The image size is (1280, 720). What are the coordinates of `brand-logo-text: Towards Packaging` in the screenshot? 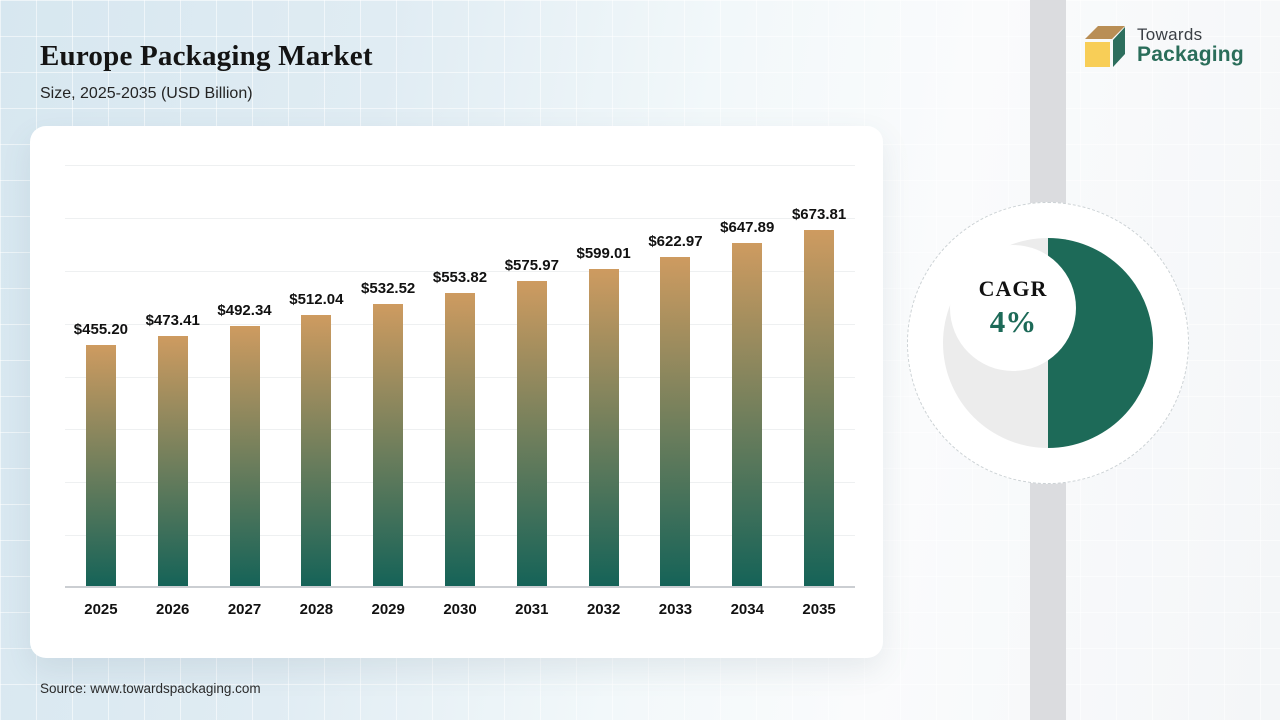 It's located at (1190, 46).